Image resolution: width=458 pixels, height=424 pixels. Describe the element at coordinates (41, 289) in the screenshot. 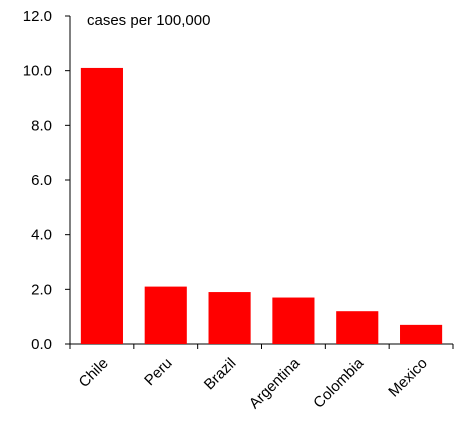

I see `y-tick-label: 2.0` at that location.